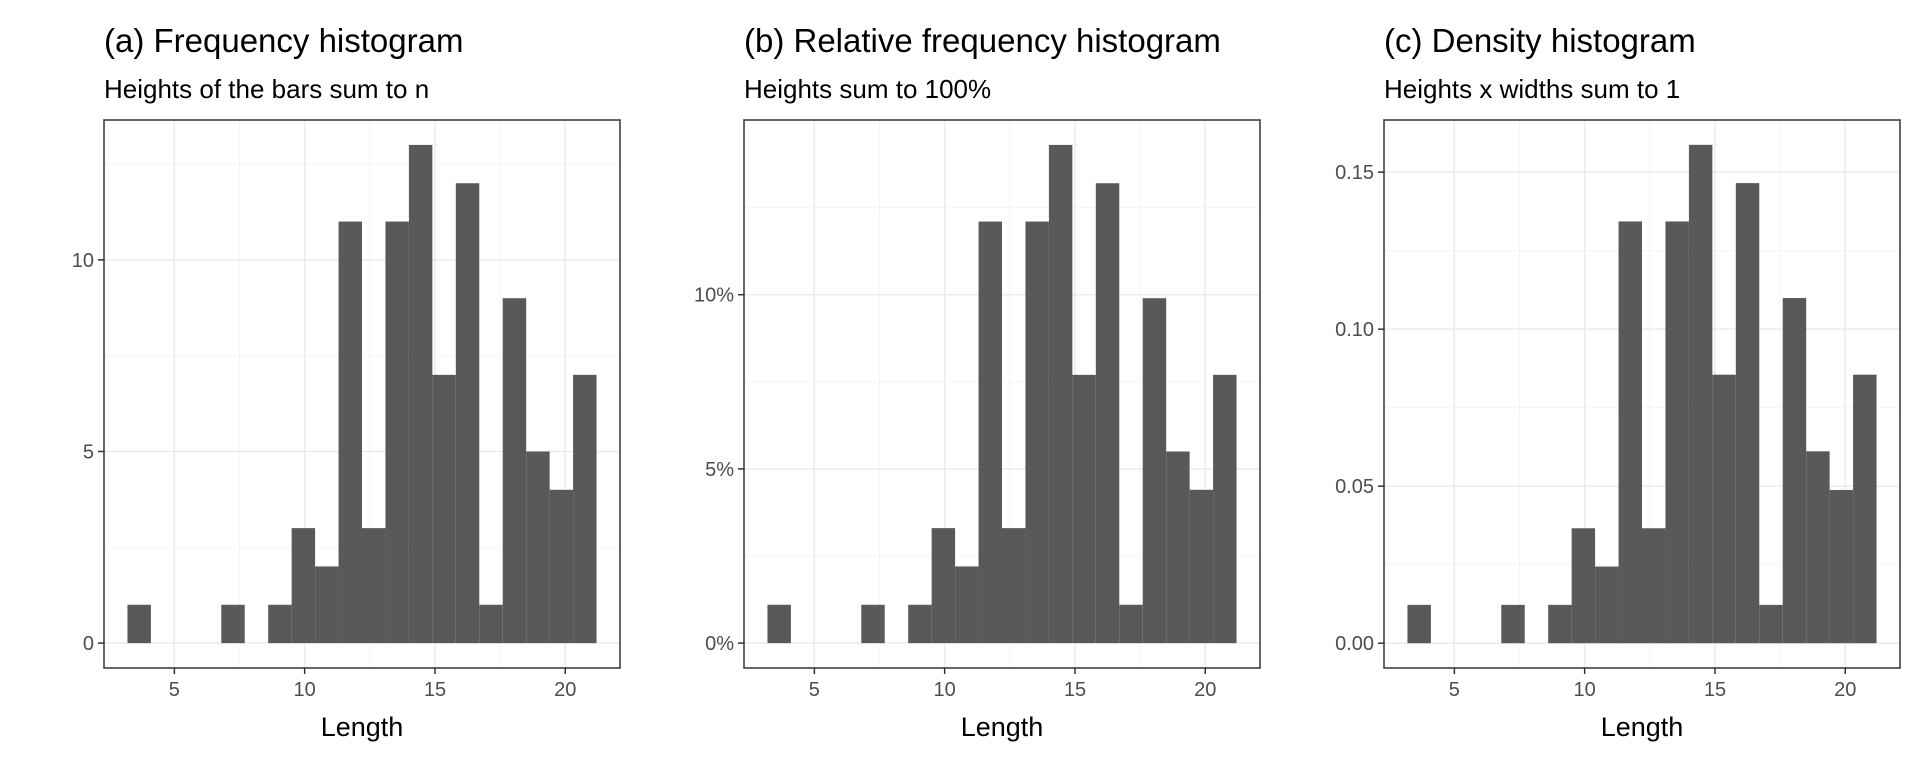 This screenshot has height=768, width=1920. I want to click on y-tick-label: 0.10, so click(1354, 330).